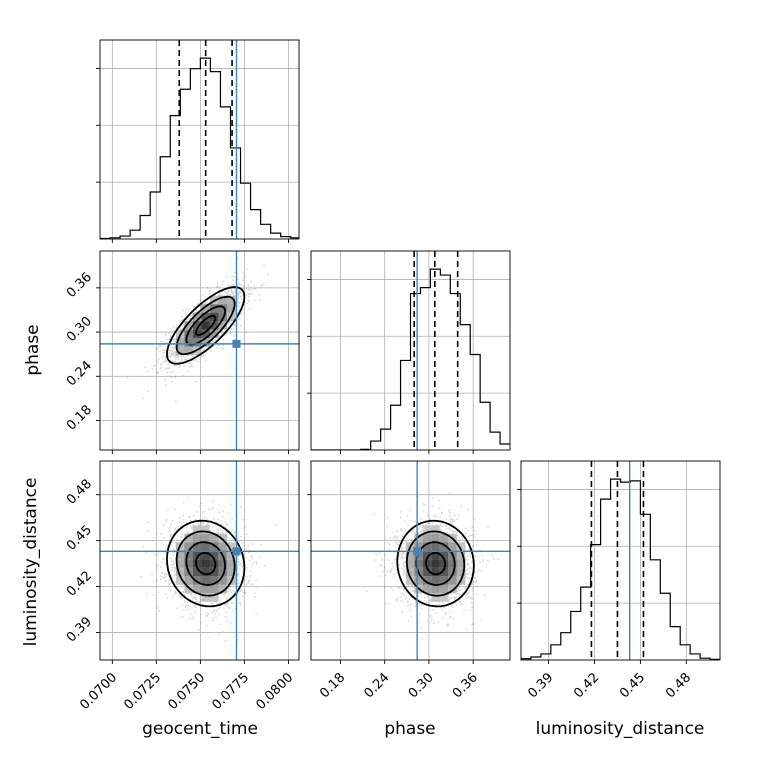 This screenshot has height=764, width=760. I want to click on contour-line-0.5, so click(206, 564).